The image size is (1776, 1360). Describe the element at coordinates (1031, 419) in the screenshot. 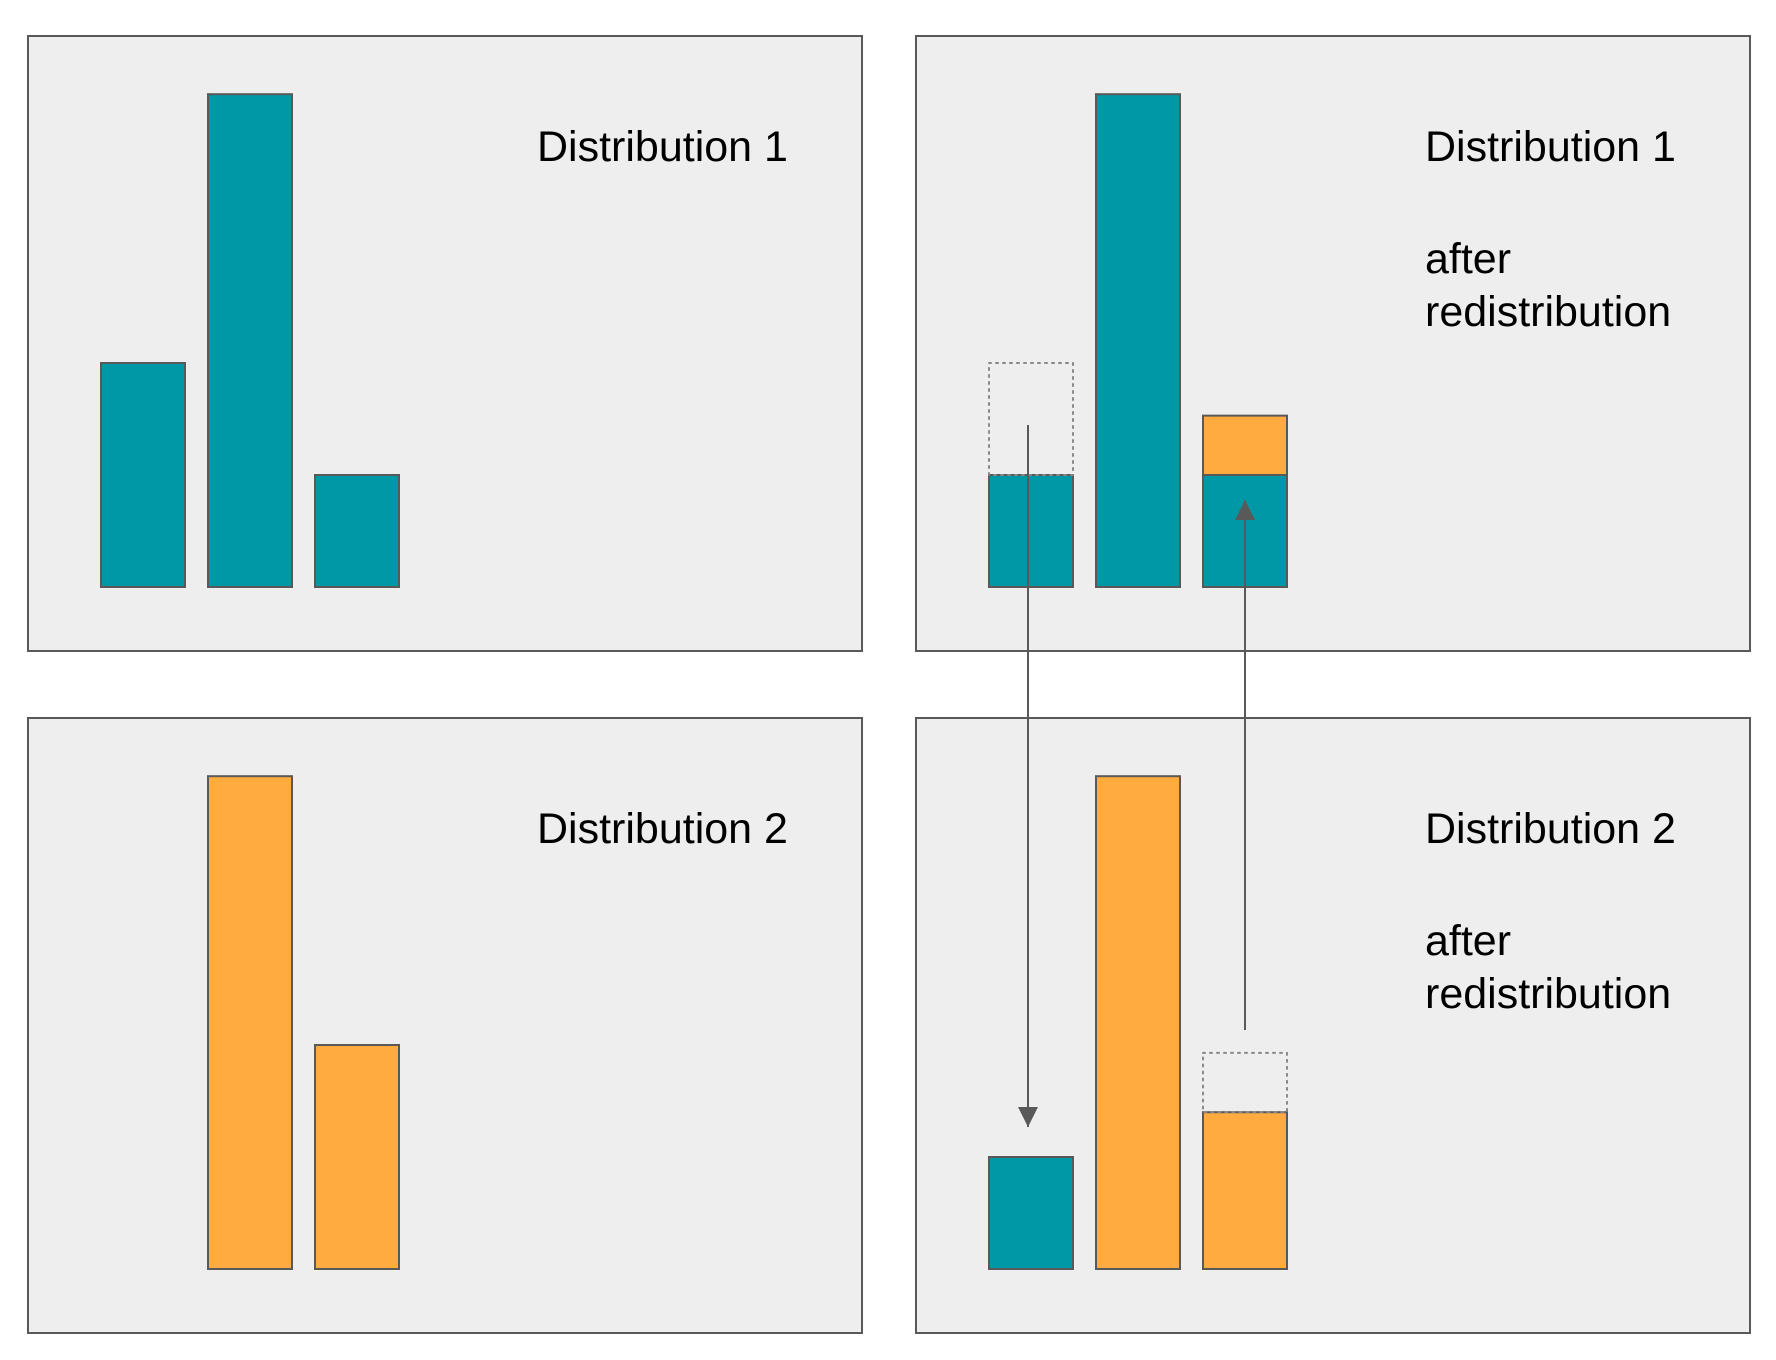

I see `bar-0-removed-portion` at that location.